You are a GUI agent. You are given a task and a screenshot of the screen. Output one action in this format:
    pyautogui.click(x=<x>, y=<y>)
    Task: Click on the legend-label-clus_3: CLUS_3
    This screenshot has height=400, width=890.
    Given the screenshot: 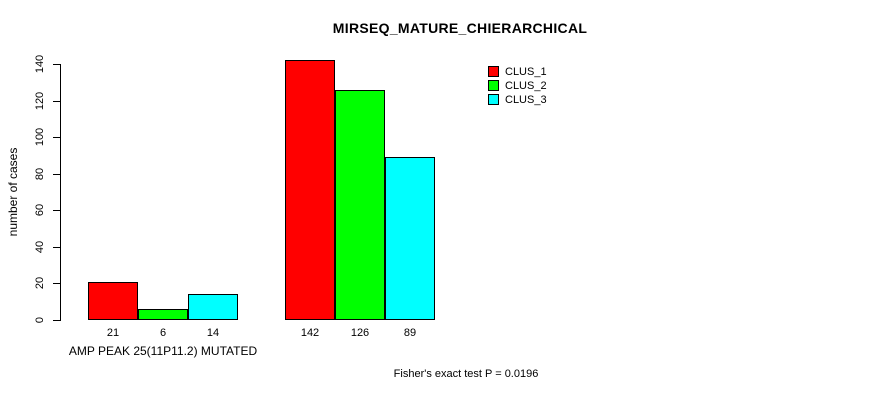 What is the action you would take?
    pyautogui.click(x=526, y=100)
    